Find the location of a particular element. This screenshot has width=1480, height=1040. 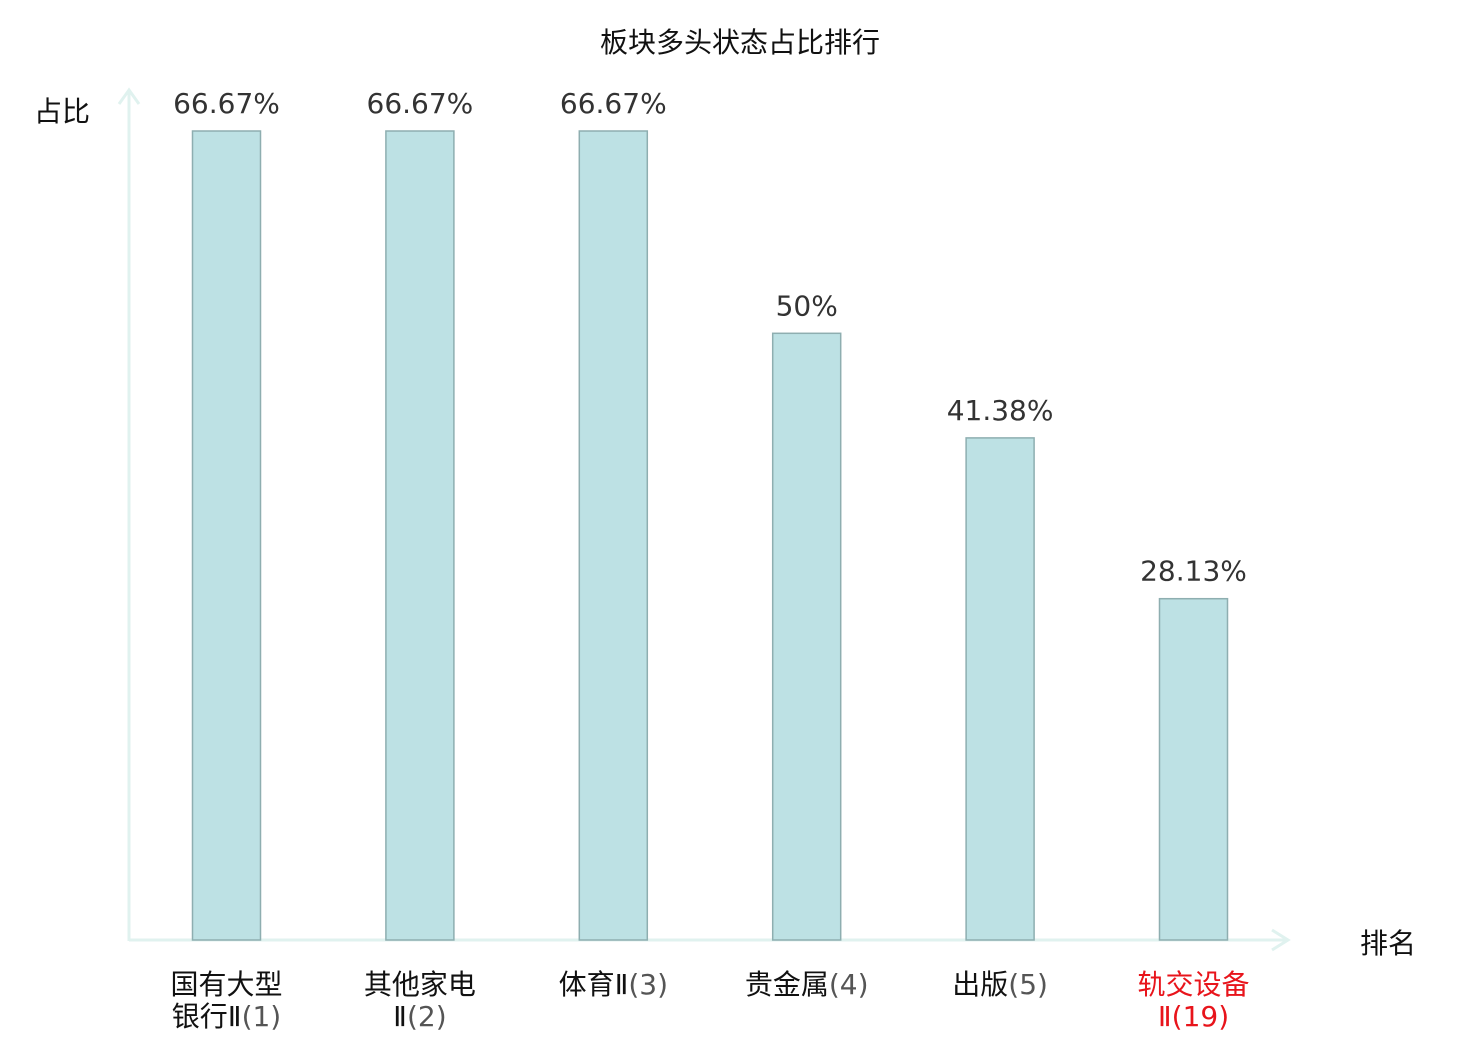

x-tick-label-4: 贵金属(4) is located at coordinates (807, 984).